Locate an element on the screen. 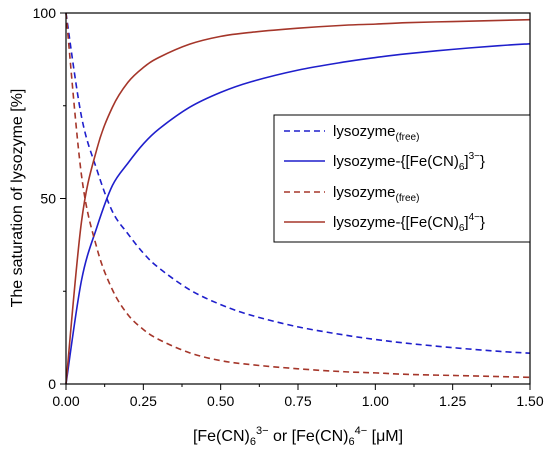 The height and width of the screenshot is (453, 550). x-tick-label: 0.75 is located at coordinates (297, 401).